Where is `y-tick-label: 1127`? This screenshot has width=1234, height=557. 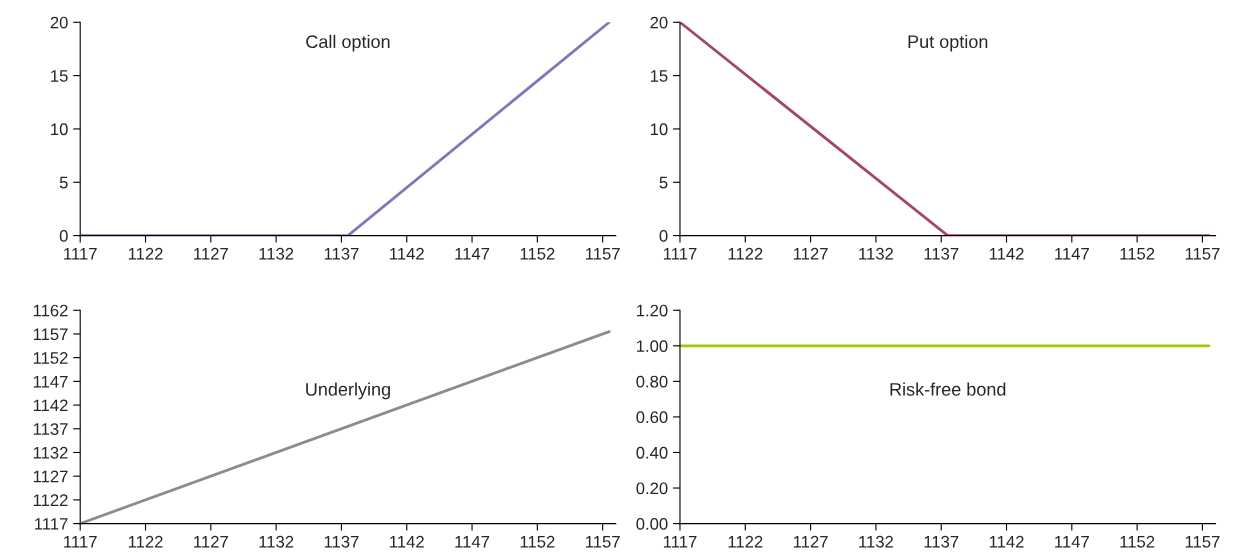
y-tick-label: 1127 is located at coordinates (50, 476).